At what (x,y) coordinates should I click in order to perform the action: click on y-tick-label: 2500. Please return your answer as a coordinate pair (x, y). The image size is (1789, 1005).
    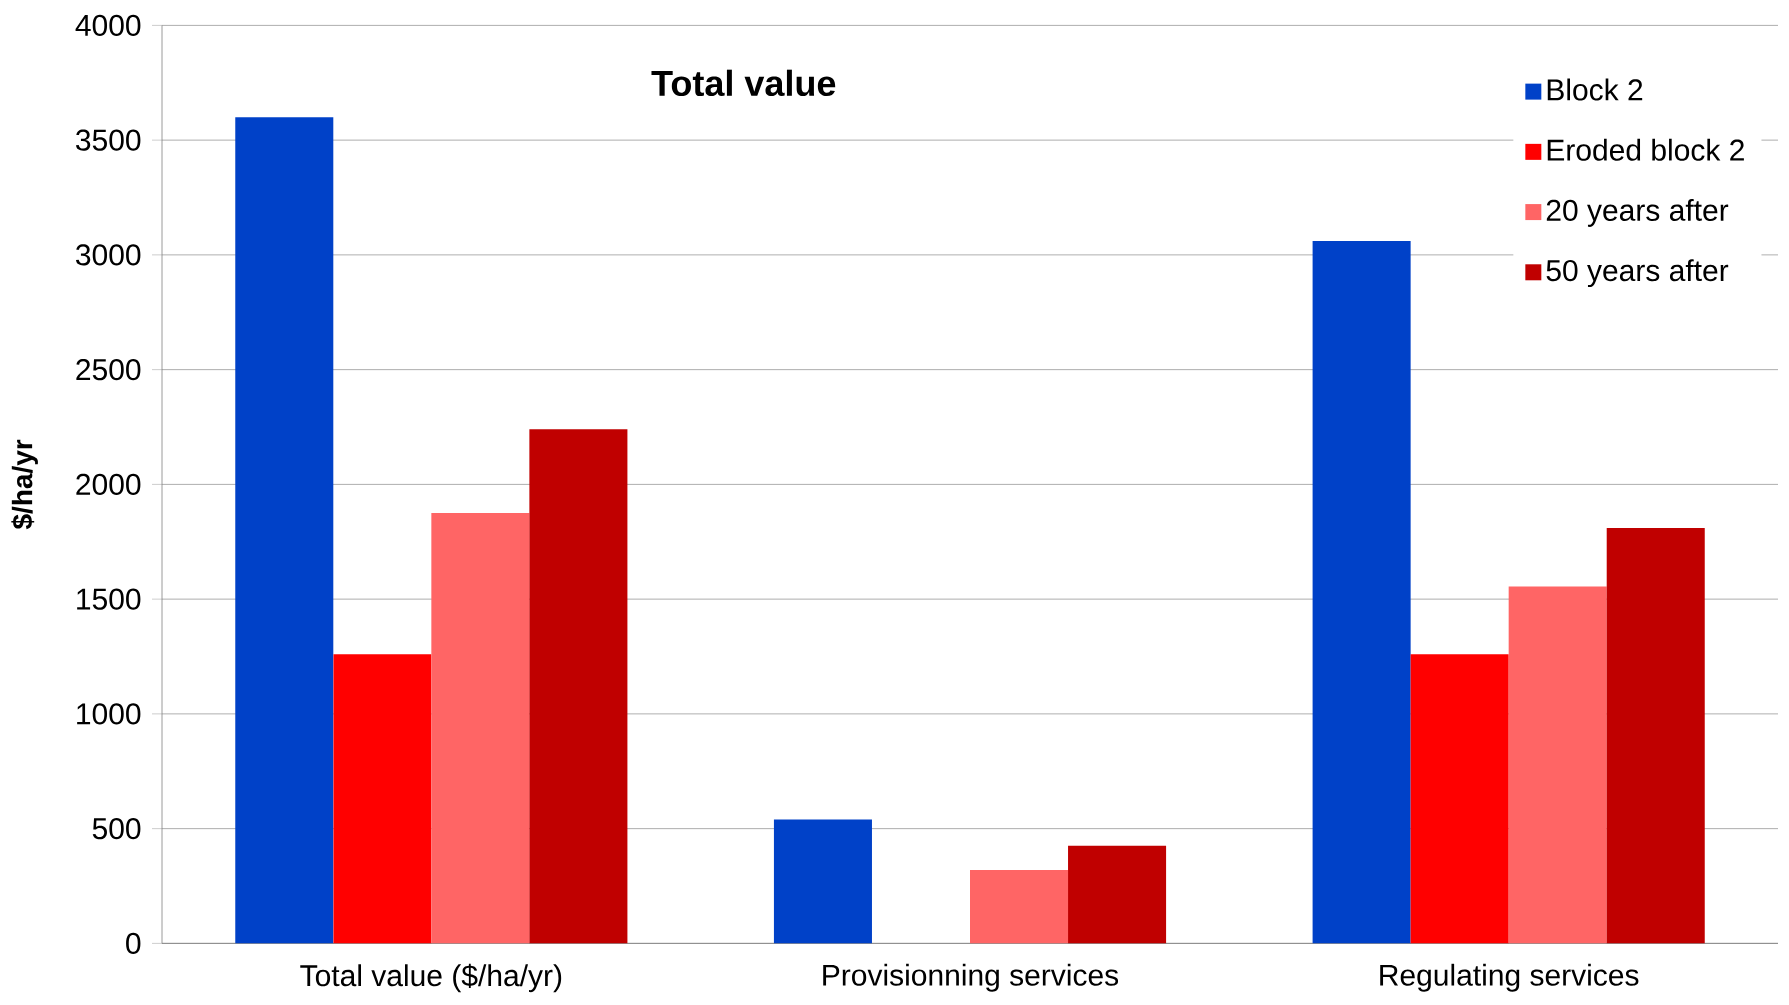
    Looking at the image, I should click on (108, 370).